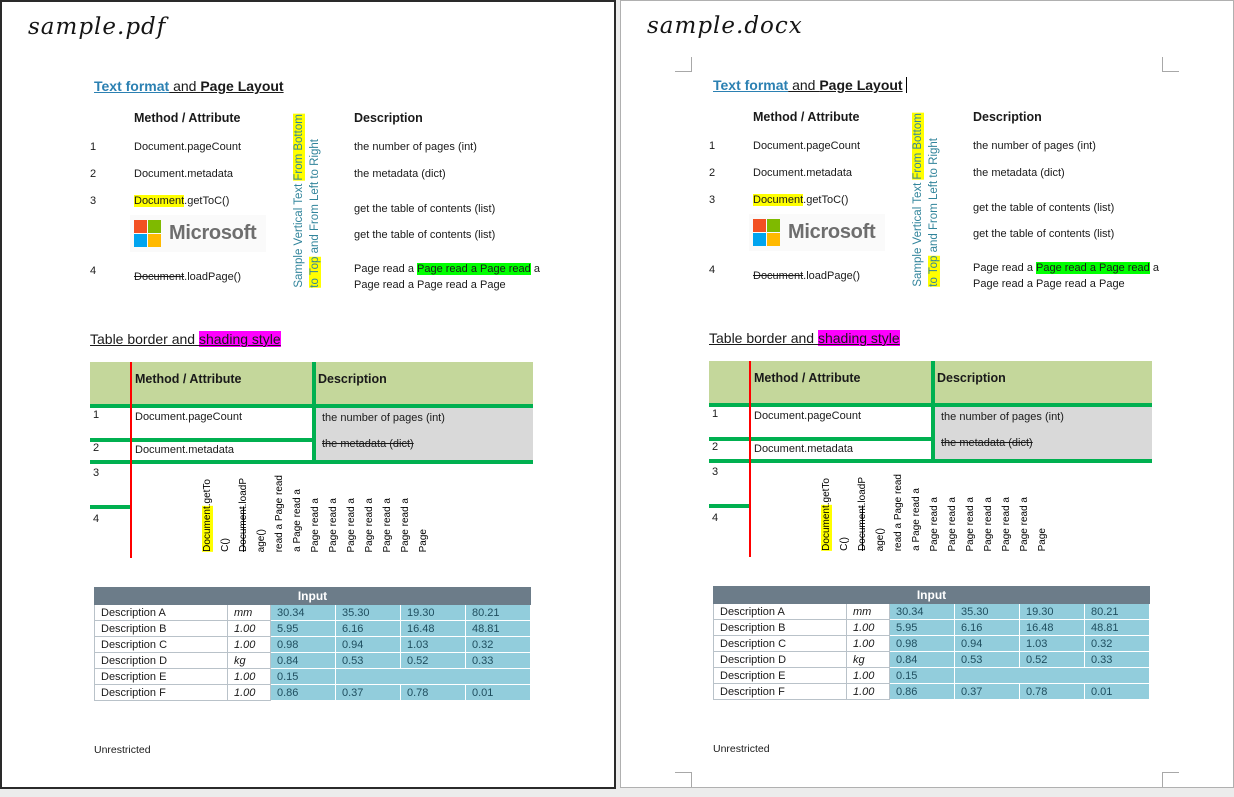  I want to click on input-row-label: Description F, so click(161, 692).